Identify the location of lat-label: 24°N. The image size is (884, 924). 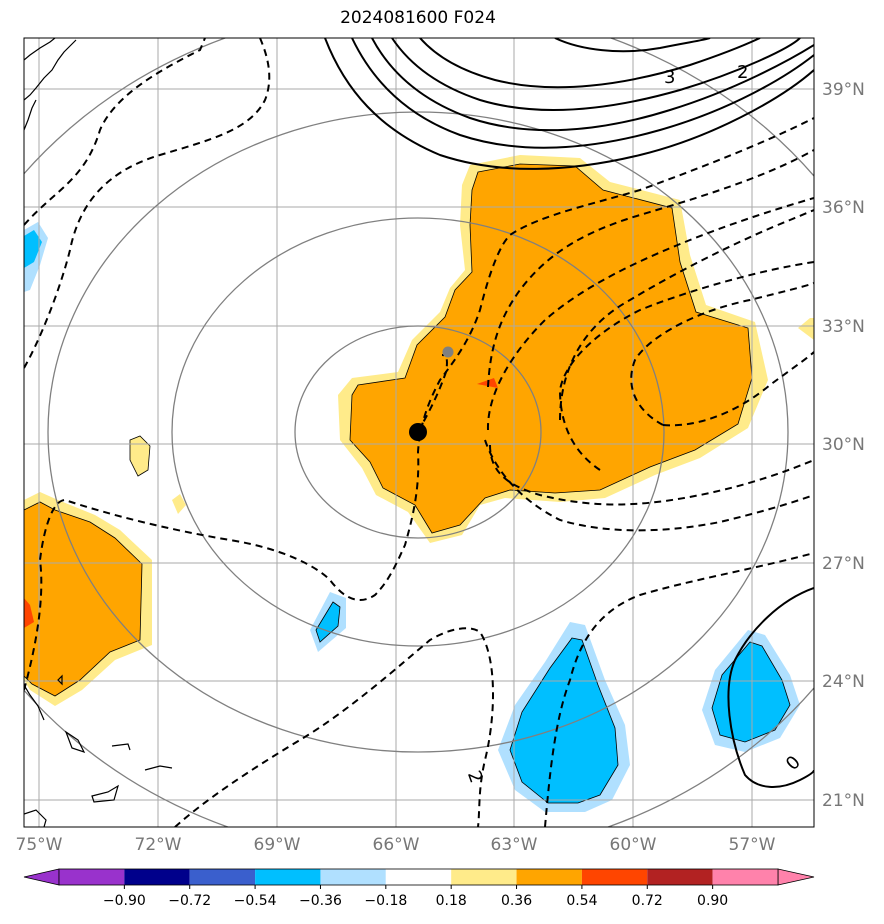
(843, 682).